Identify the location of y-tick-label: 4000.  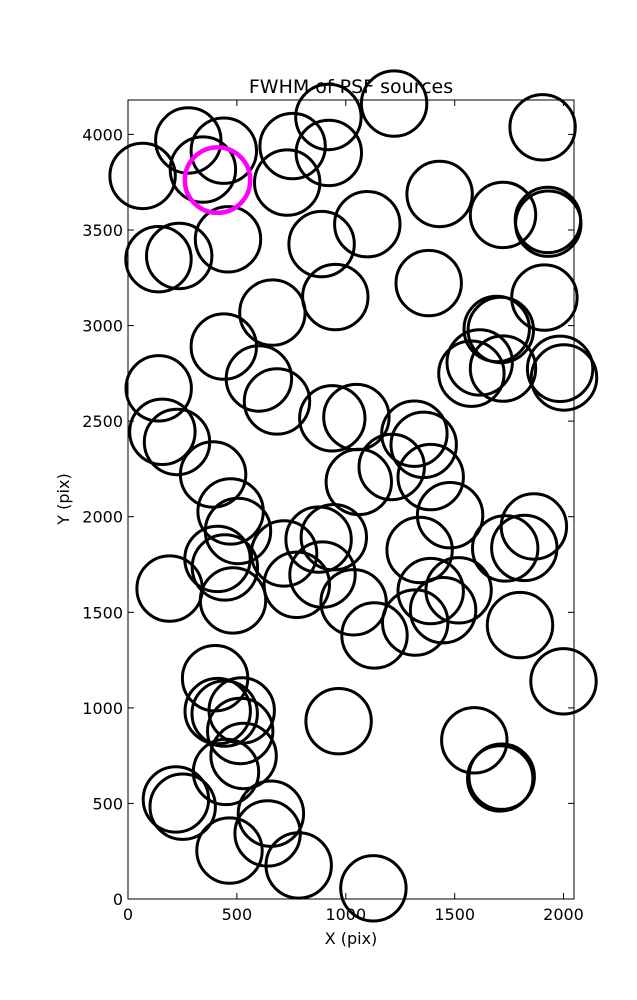
(102, 134).